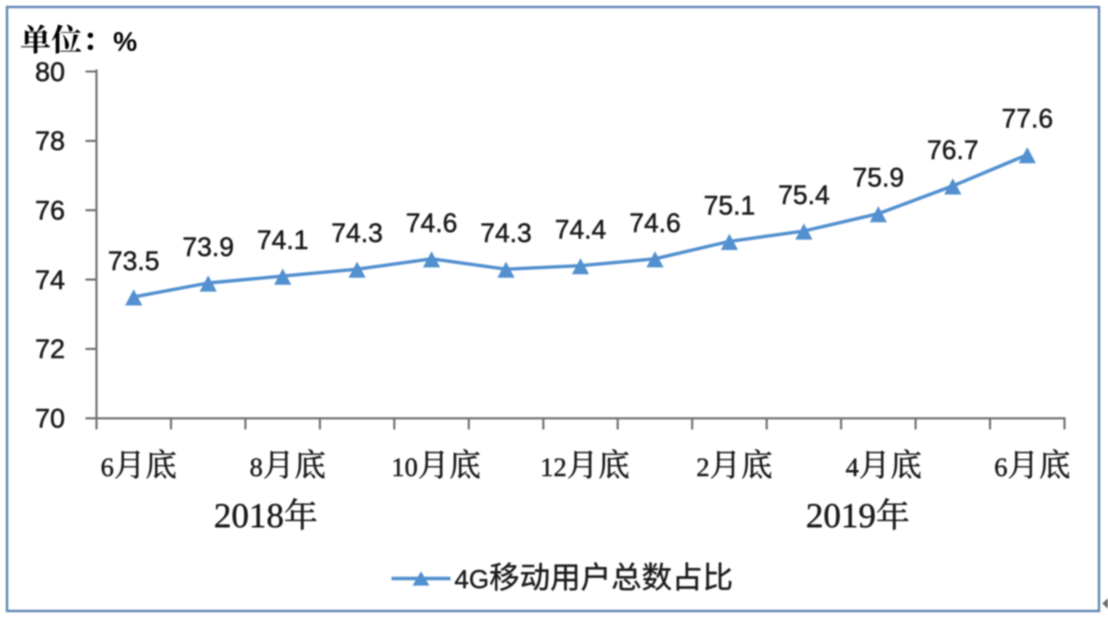 Image resolution: width=1108 pixels, height=618 pixels. What do you see at coordinates (953, 150) in the screenshot?
I see `svg-text: 76.7` at bounding box center [953, 150].